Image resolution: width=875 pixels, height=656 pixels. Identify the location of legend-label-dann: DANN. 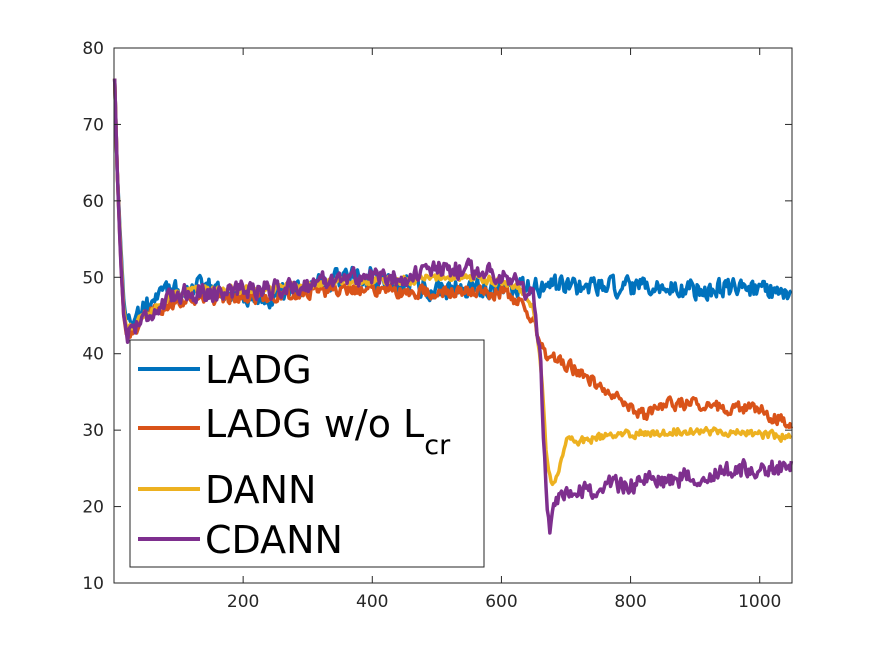
(260, 490).